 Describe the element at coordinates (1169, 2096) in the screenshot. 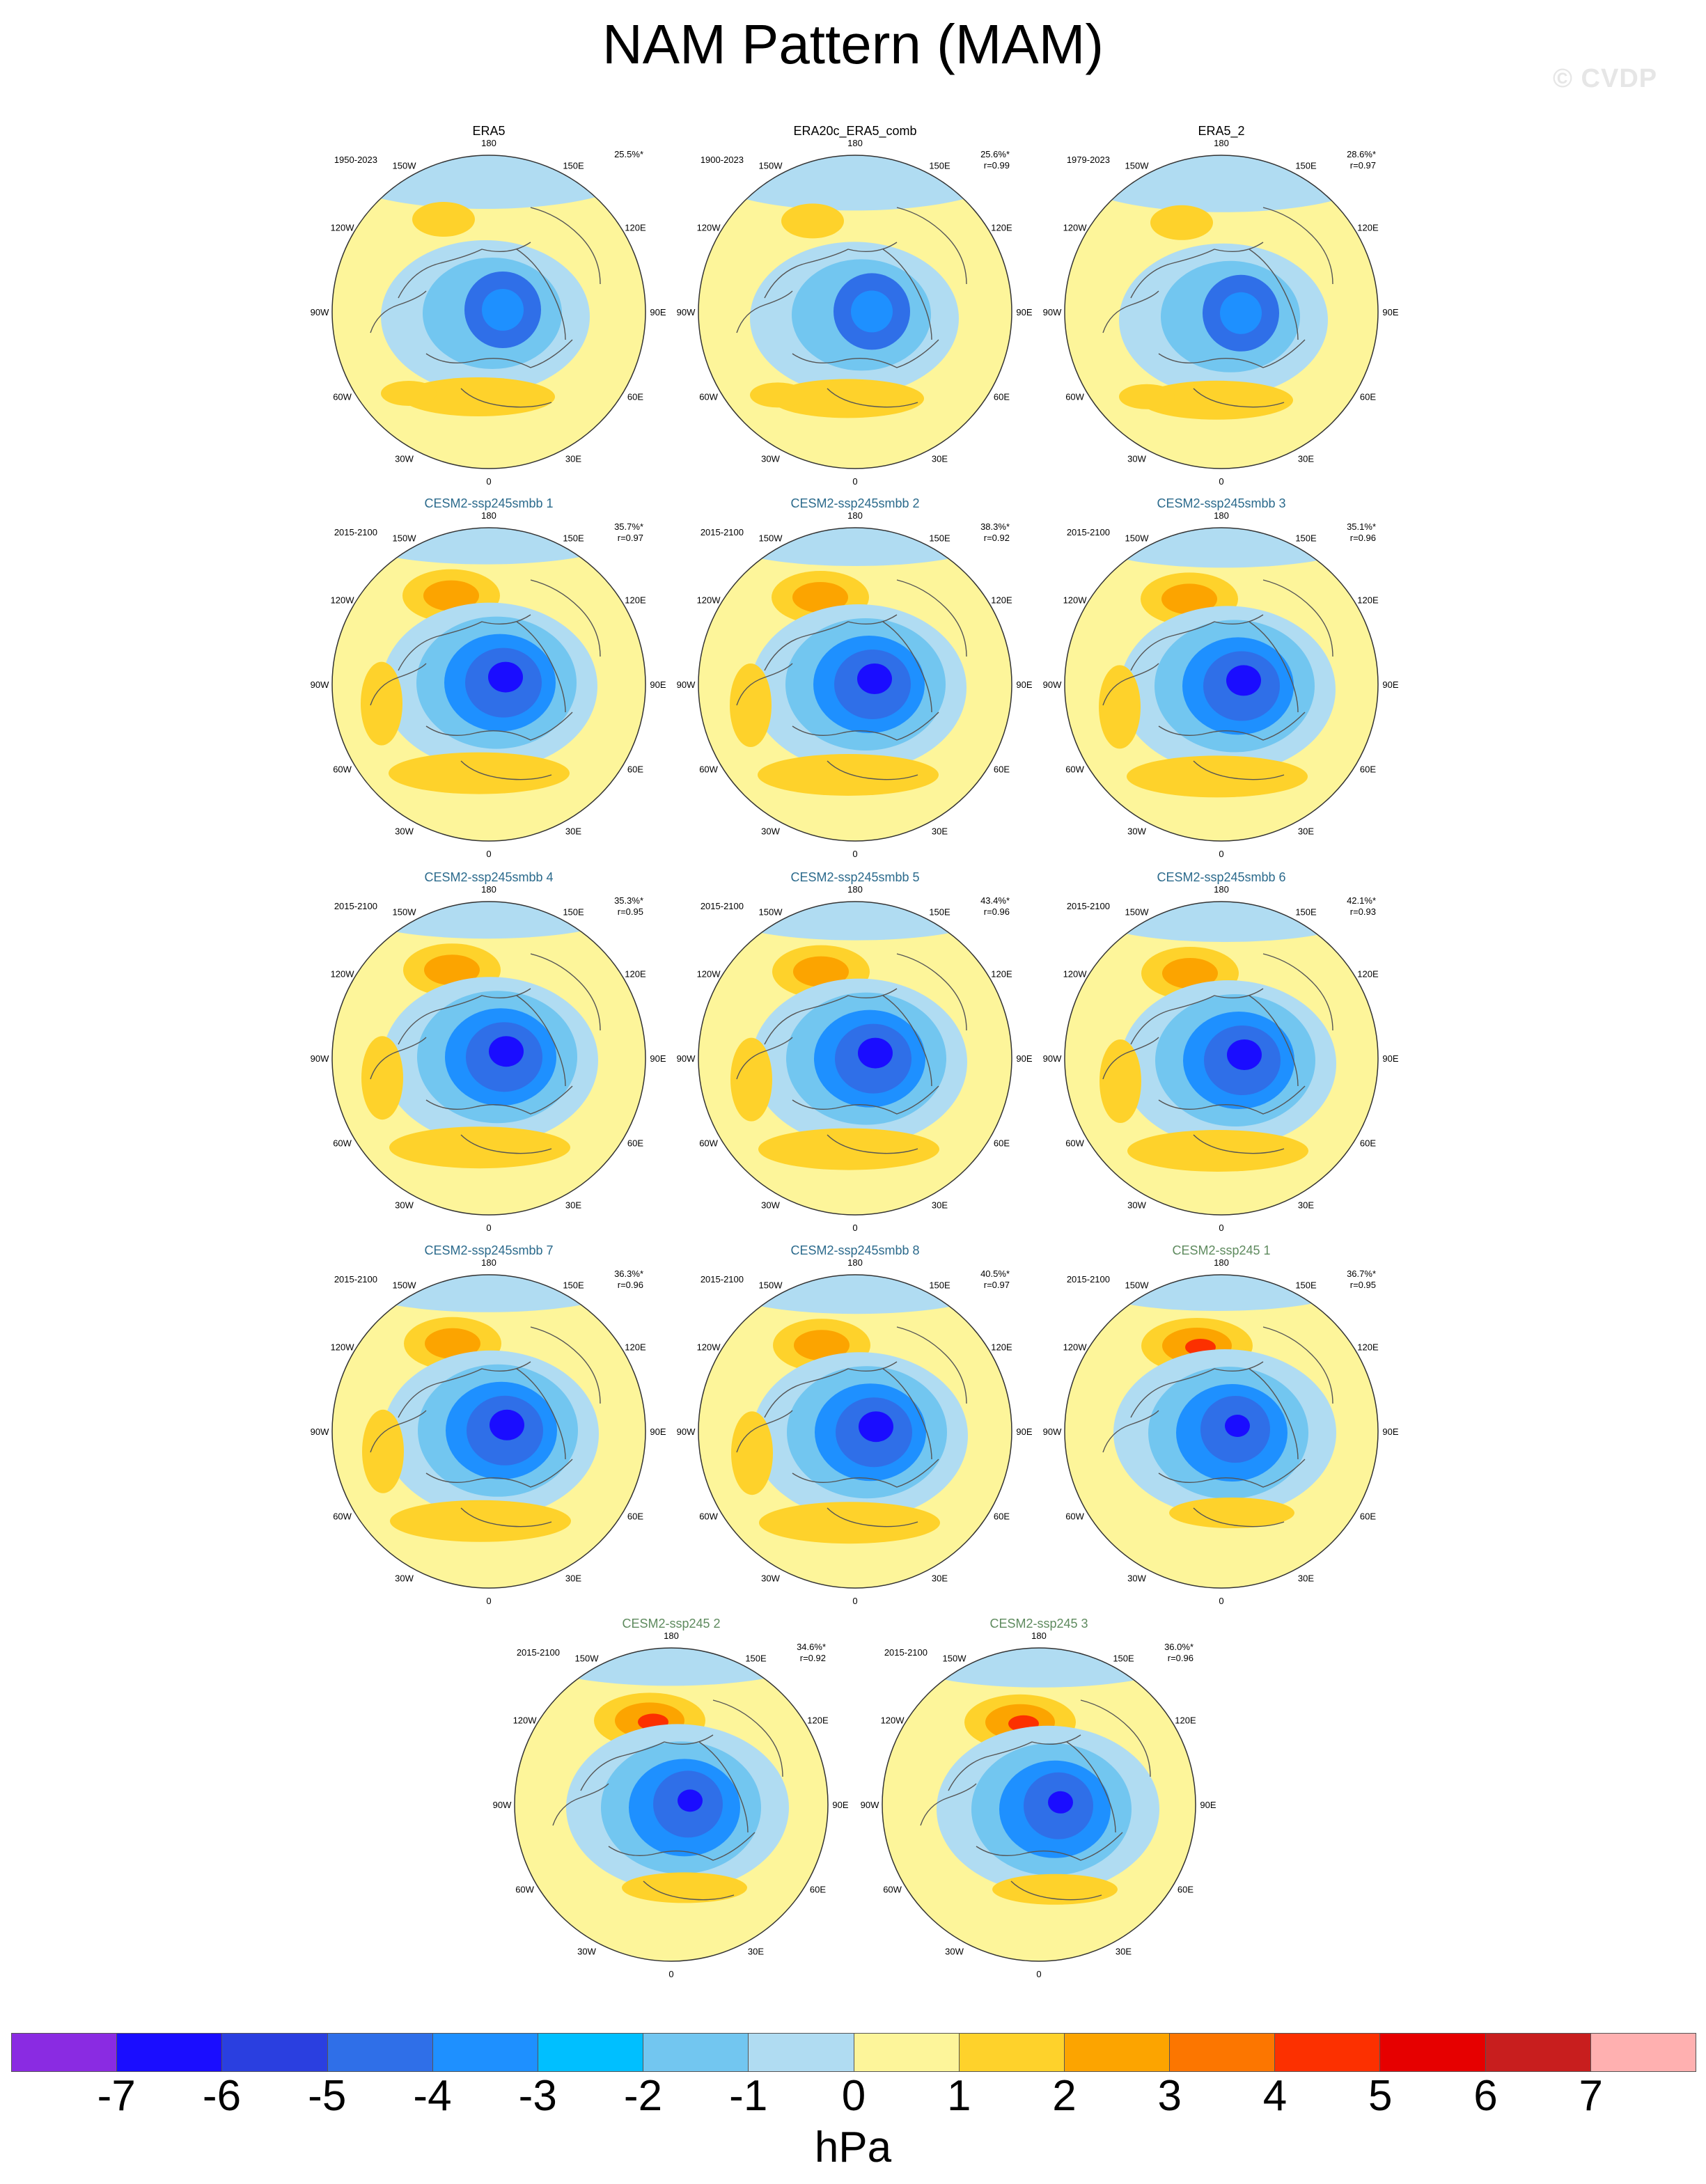

I see `colorbar-tick-label: 3` at that location.